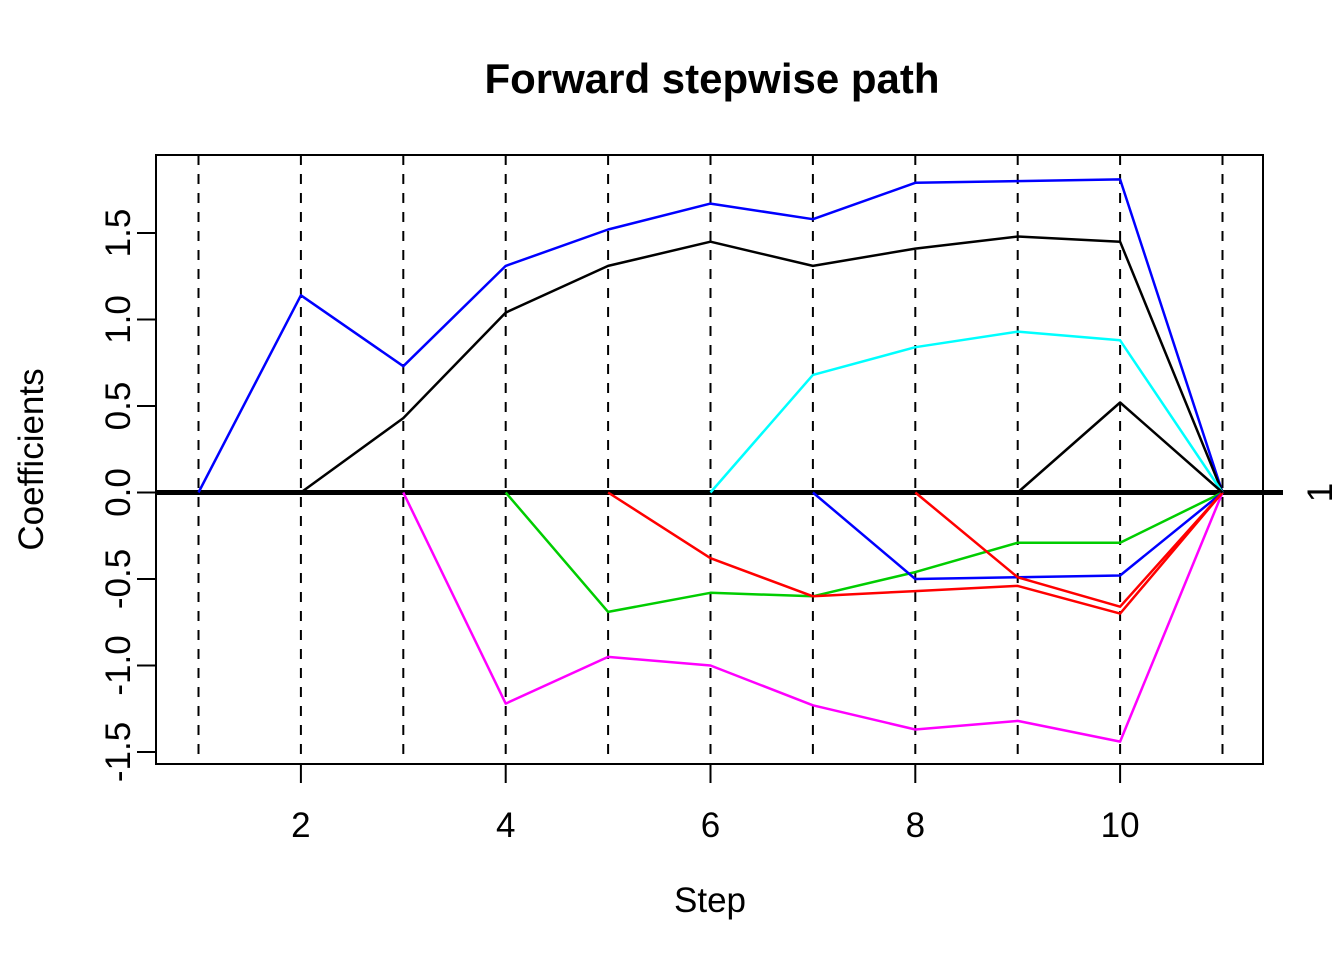  What do you see at coordinates (710, 825) in the screenshot?
I see `x-tick-label-6: 6` at bounding box center [710, 825].